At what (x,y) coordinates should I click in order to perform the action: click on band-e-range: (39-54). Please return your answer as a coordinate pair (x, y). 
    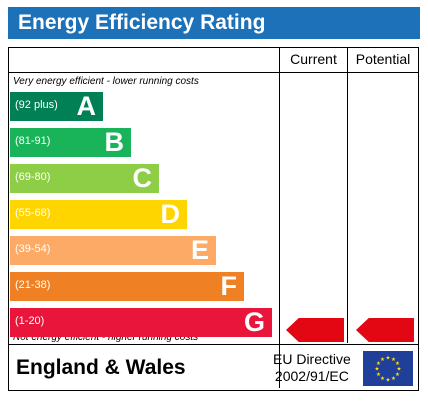
    Looking at the image, I should click on (33, 249).